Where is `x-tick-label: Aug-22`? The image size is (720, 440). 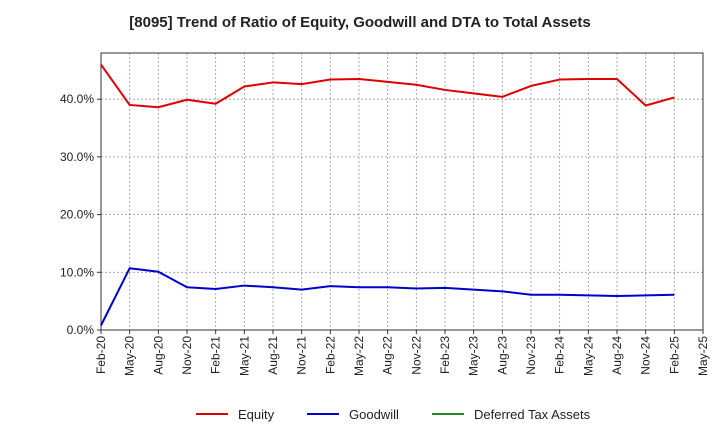 x-tick-label: Aug-22 is located at coordinates (388, 355).